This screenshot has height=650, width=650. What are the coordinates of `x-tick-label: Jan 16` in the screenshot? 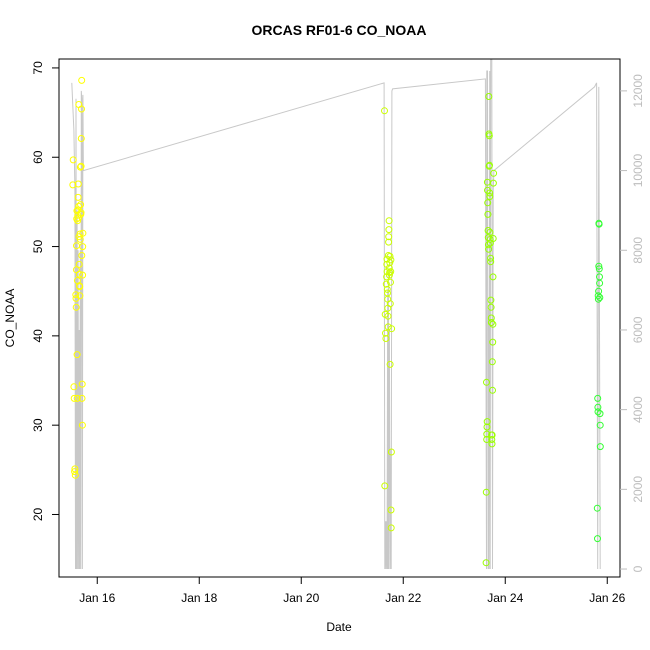 It's located at (97, 598).